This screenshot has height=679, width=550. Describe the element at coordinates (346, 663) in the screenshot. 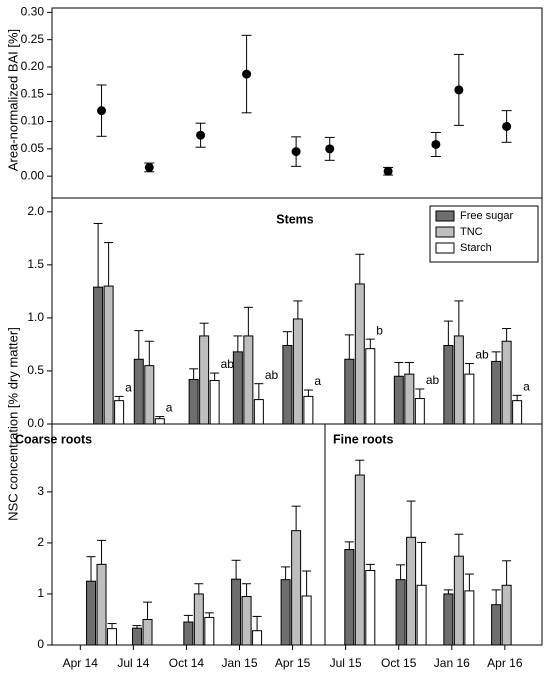

I see `x-tick-label: Jul 15` at that location.